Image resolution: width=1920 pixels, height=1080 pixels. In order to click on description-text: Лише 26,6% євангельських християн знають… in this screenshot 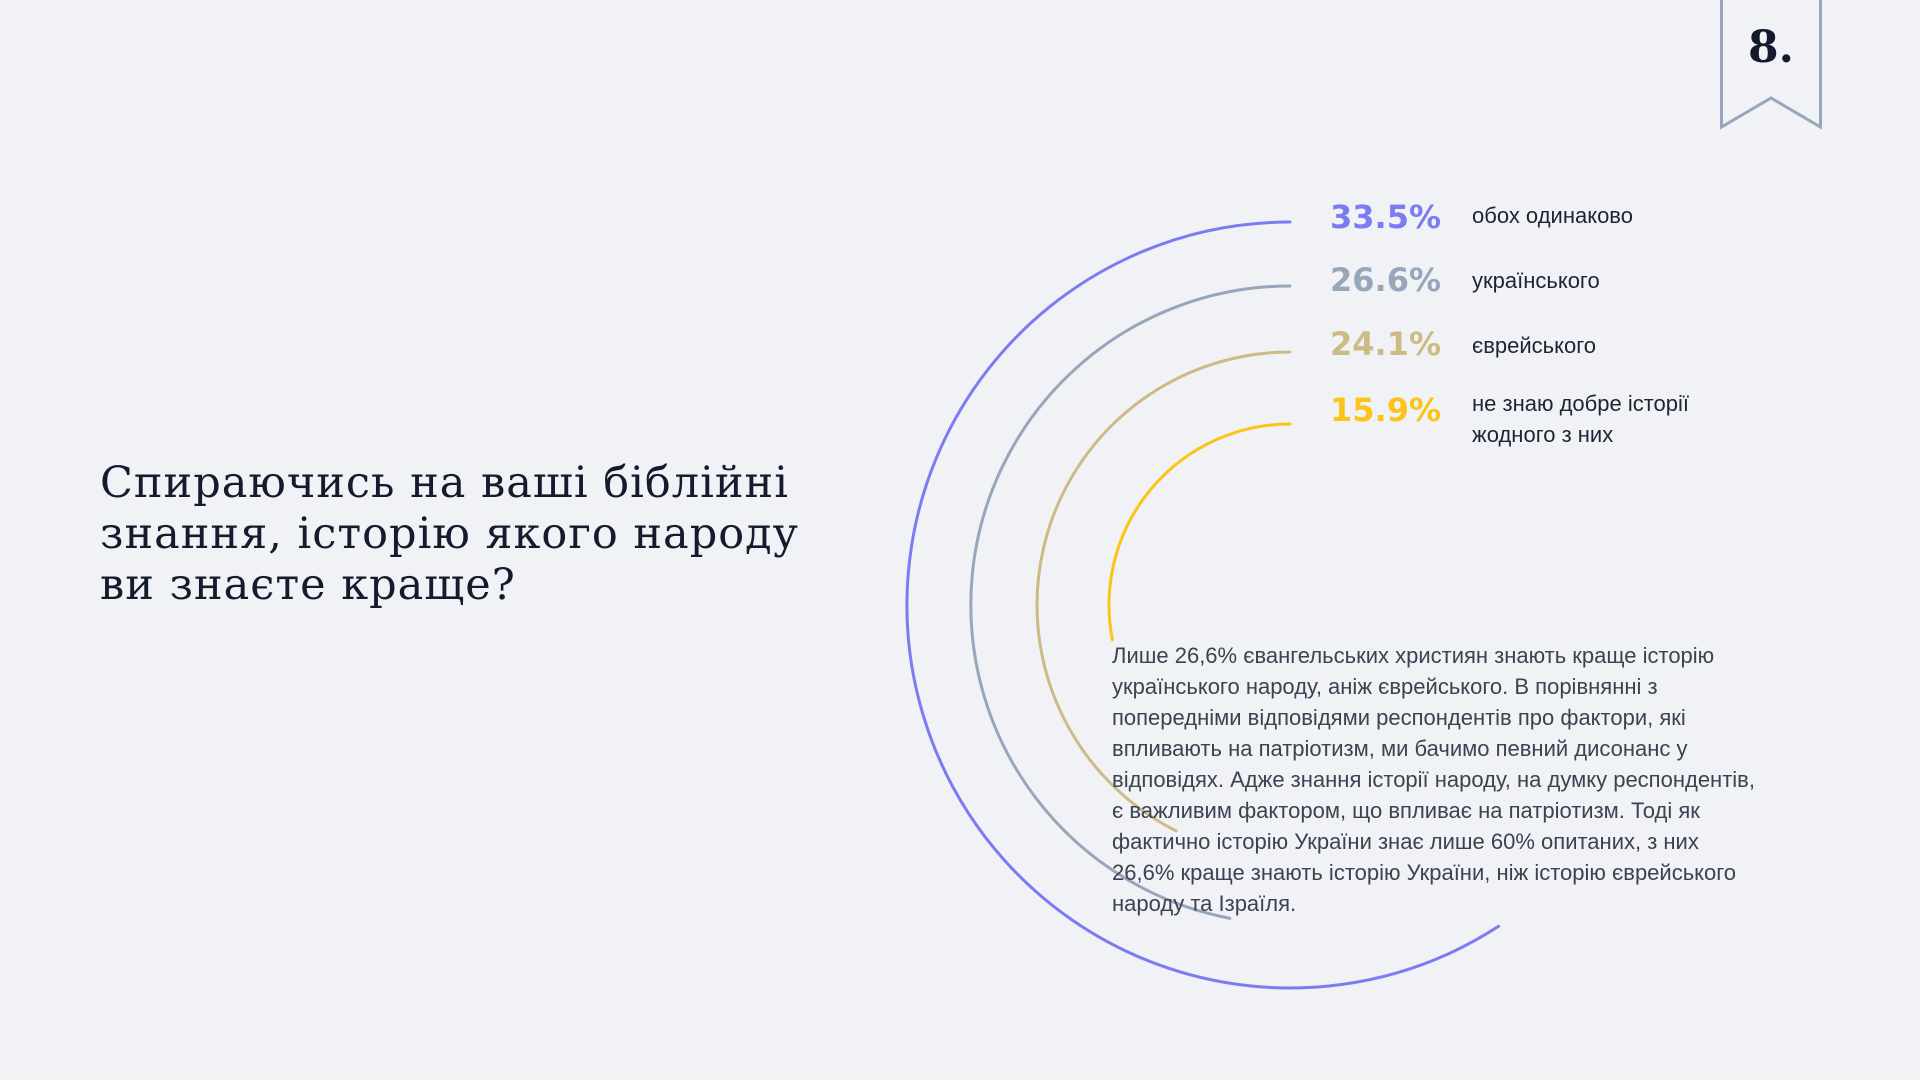, I will do `click(1433, 779)`.